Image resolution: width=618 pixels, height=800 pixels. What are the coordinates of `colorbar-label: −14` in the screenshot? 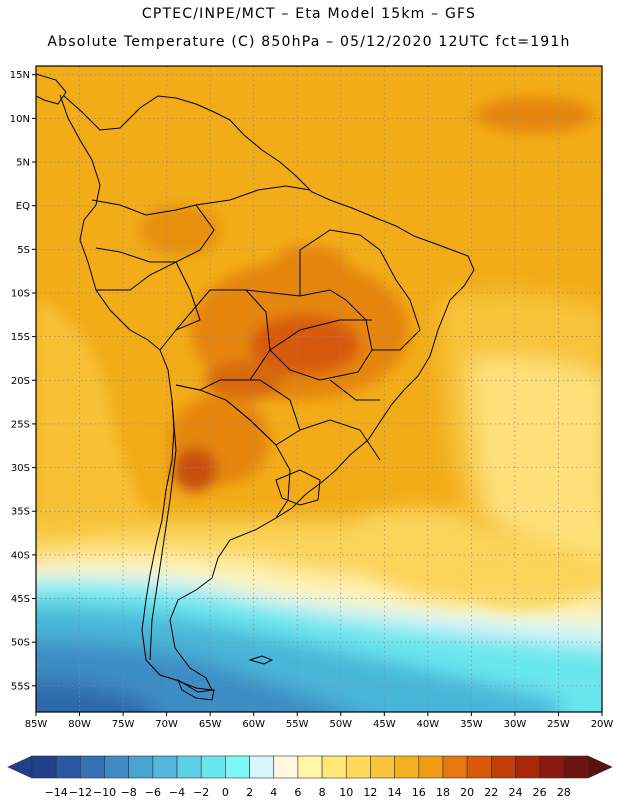 It's located at (56, 792).